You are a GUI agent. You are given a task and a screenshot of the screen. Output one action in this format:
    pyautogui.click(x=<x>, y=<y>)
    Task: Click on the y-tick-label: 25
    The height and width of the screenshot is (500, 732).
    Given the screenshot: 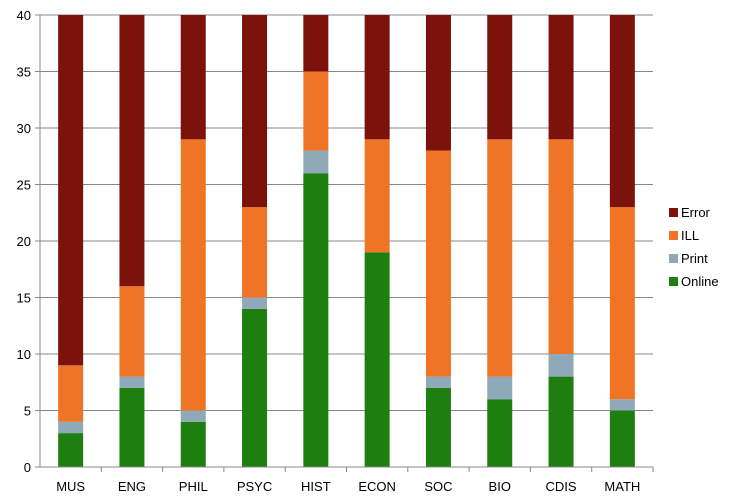 What is the action you would take?
    pyautogui.click(x=24, y=185)
    